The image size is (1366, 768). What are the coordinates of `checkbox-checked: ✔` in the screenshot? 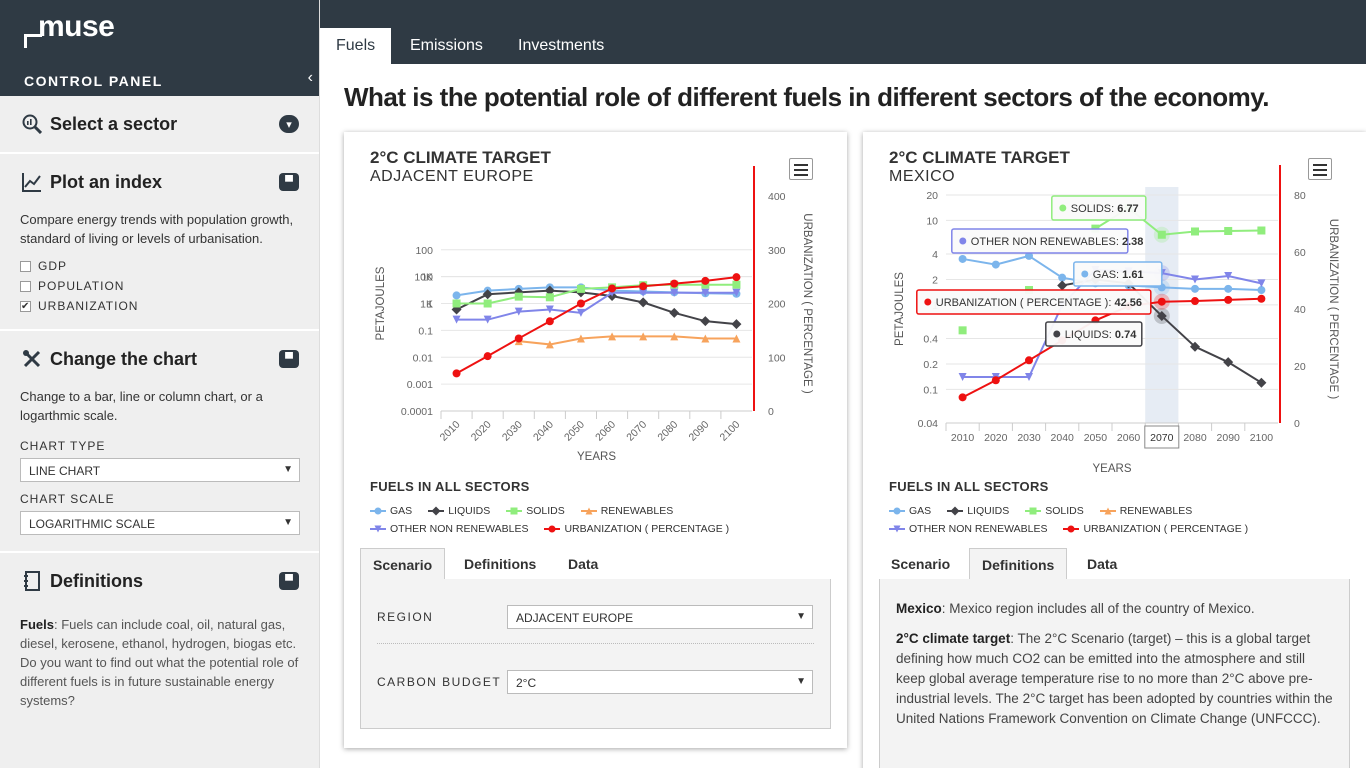 It's located at (25, 306).